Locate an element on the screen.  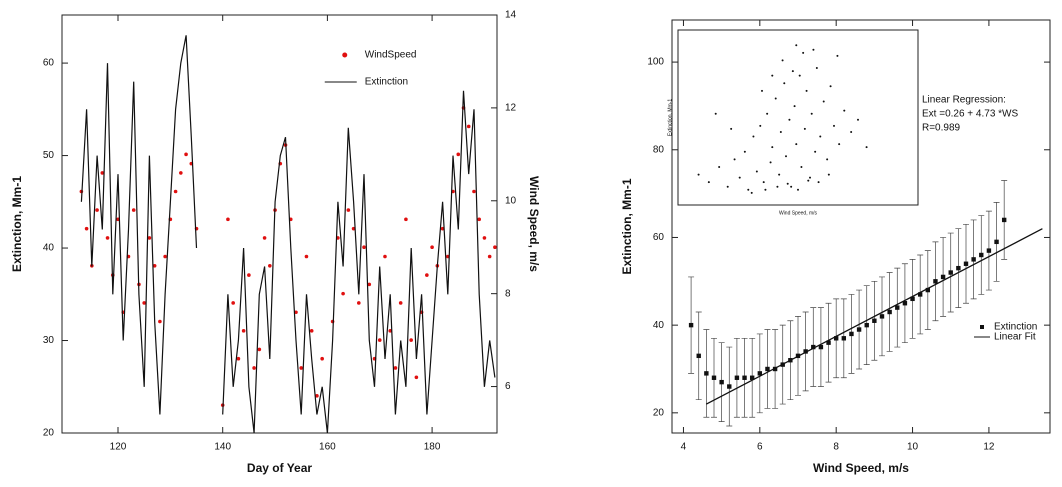
y2-tick-label: 12 is located at coordinates (511, 108).